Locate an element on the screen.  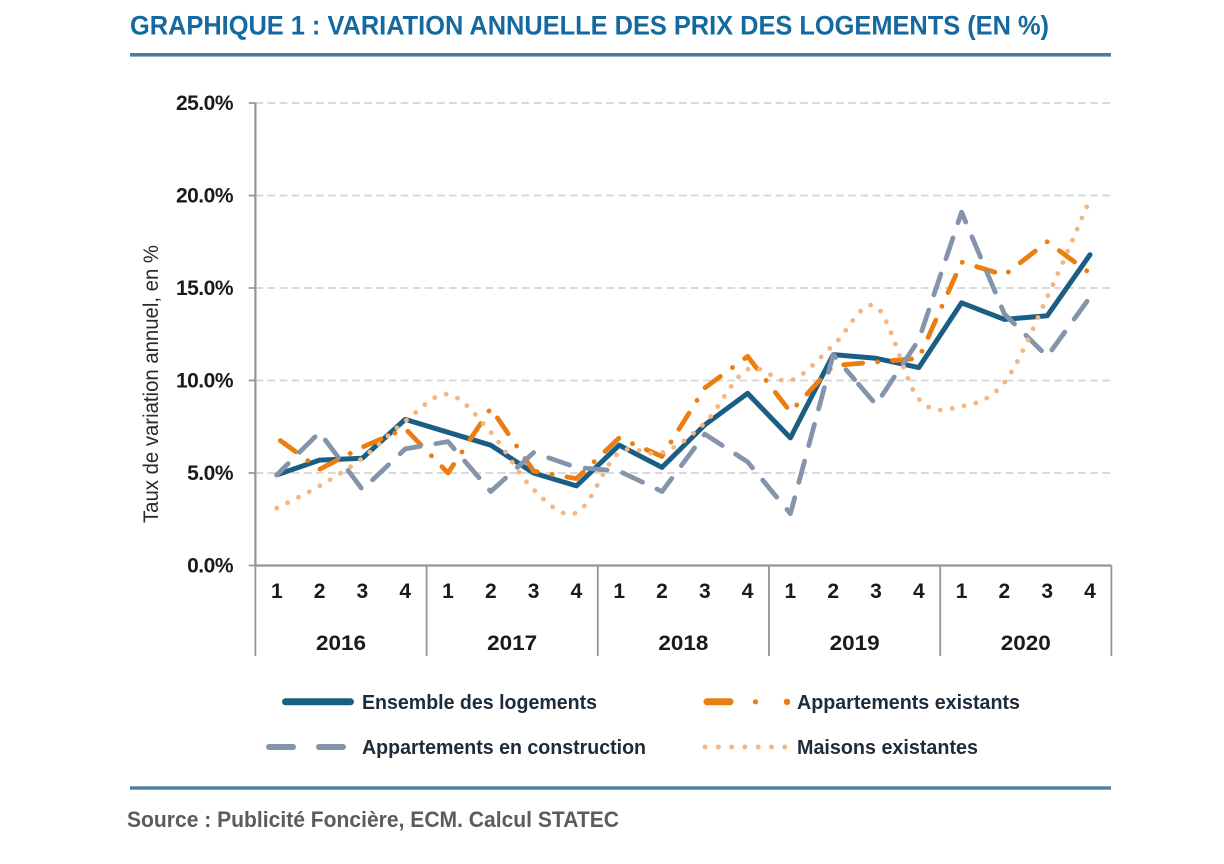
svg-text: 0.0% is located at coordinates (210, 566).